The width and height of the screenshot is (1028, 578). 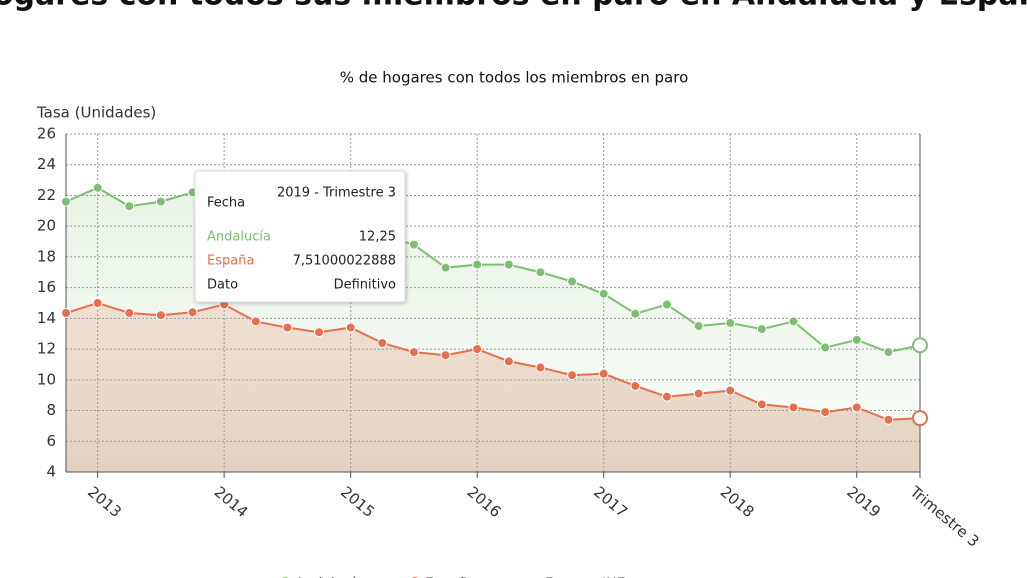 I want to click on x-tick-label: 2016, so click(x=484, y=502).